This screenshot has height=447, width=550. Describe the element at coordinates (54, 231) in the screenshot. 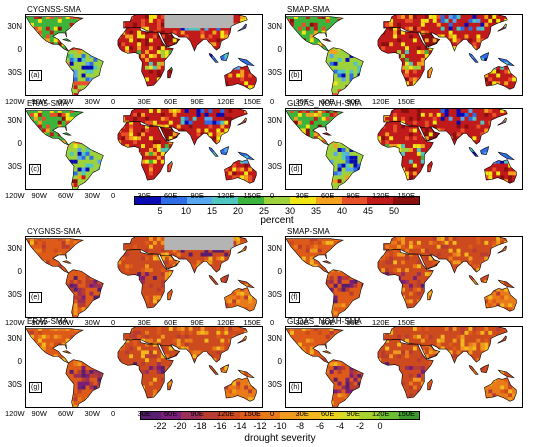

I see `panel-title-e: CYGNSS-SMA` at that location.